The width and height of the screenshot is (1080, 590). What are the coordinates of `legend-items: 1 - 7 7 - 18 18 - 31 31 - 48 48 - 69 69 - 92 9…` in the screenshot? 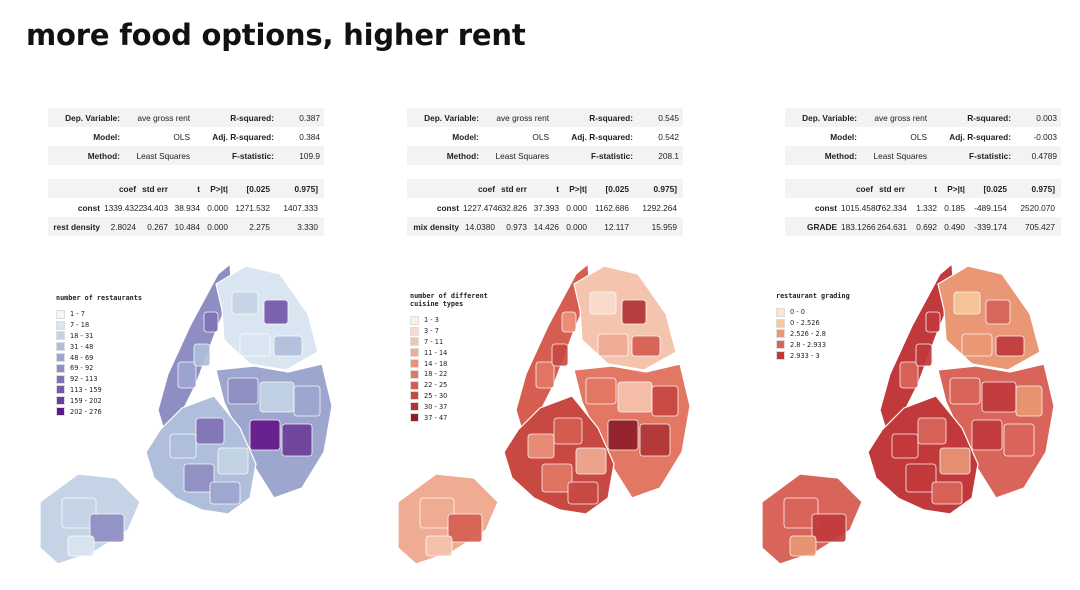 It's located at (99, 363).